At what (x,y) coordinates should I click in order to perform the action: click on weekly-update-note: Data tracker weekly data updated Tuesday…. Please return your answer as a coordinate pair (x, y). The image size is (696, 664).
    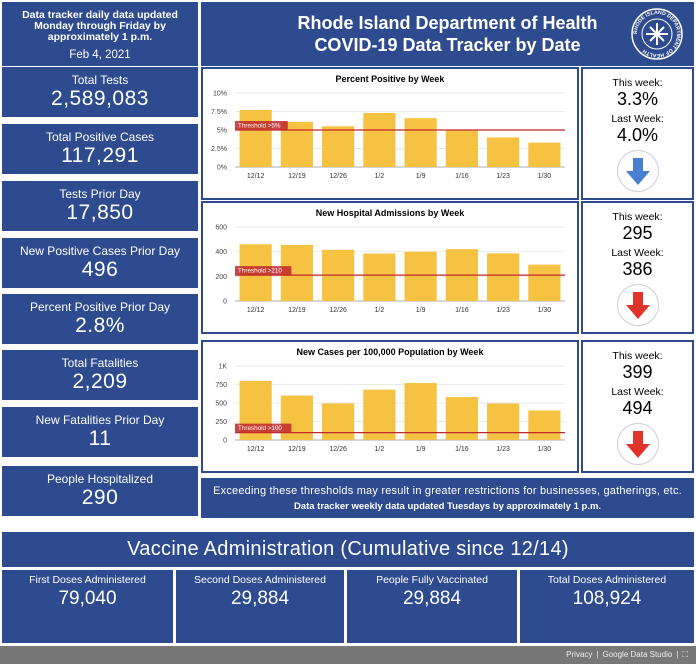
    Looking at the image, I should click on (447, 506).